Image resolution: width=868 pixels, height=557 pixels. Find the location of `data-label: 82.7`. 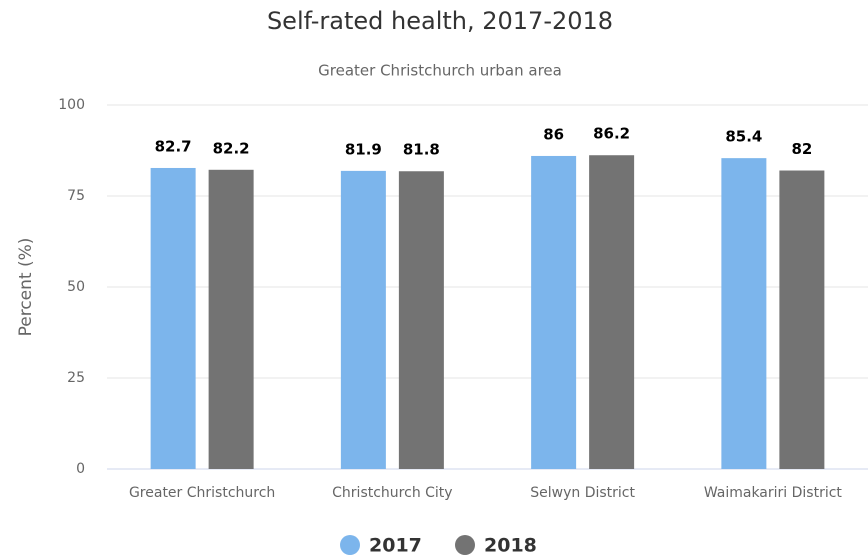

data-label: 82.7 is located at coordinates (173, 146).